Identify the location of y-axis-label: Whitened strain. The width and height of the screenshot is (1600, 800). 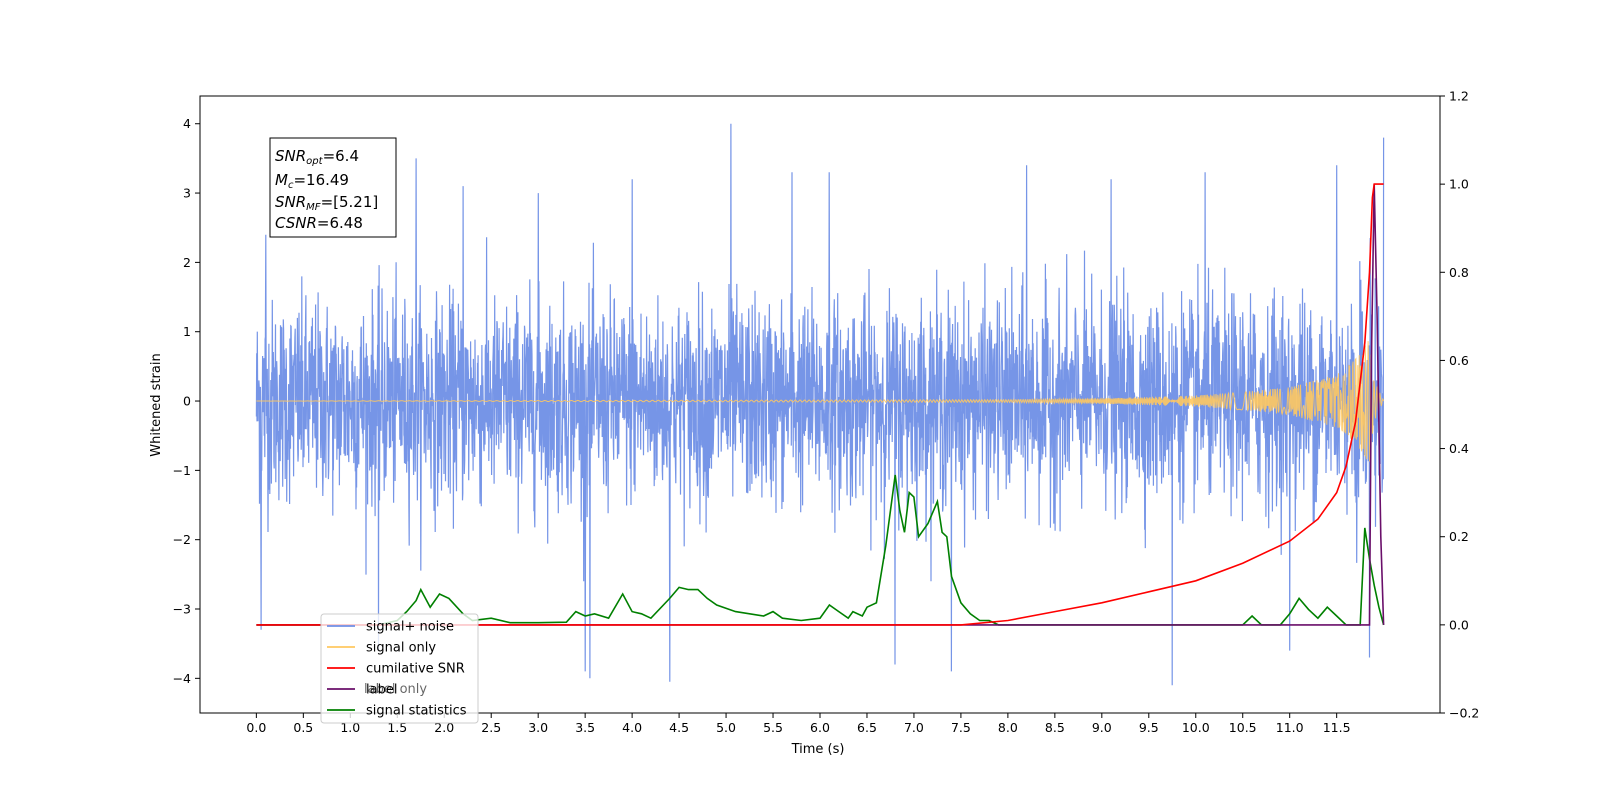
(156, 404).